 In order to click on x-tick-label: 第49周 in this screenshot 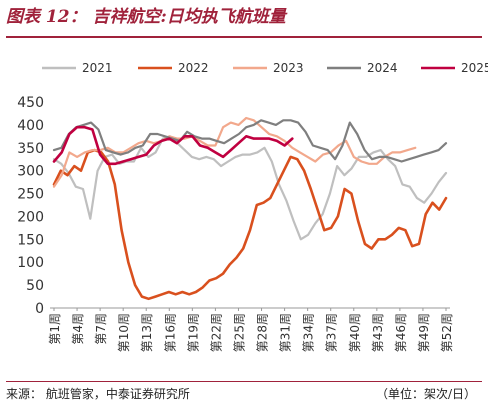, I will do `click(424, 332)`.